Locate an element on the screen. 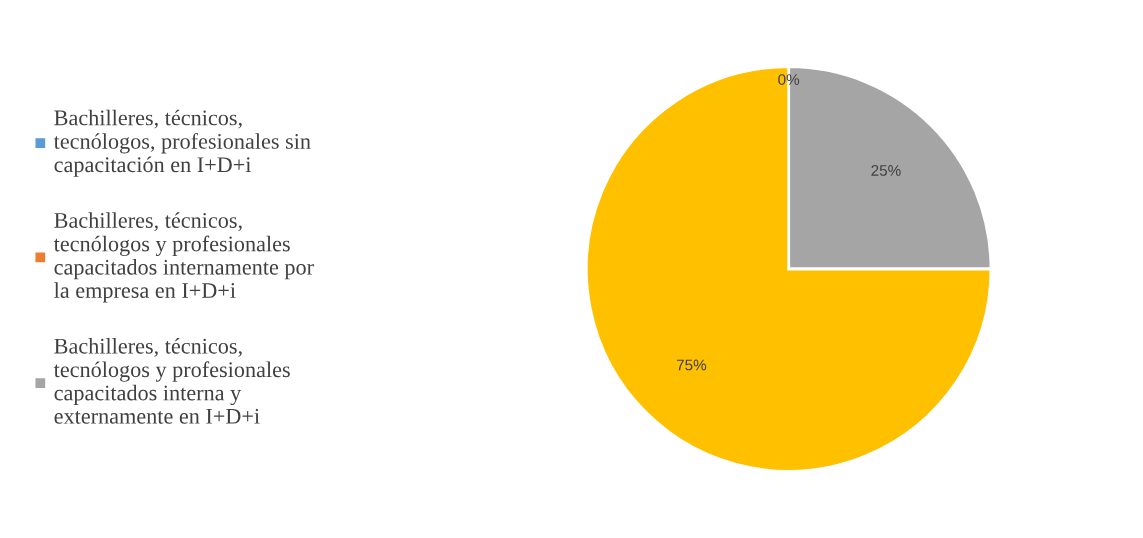 The image size is (1143, 538). legend-label: Bachilleres, técnicos, tecnólogos, profesionales sin capacitación en I+D+i is located at coordinates (182, 143).